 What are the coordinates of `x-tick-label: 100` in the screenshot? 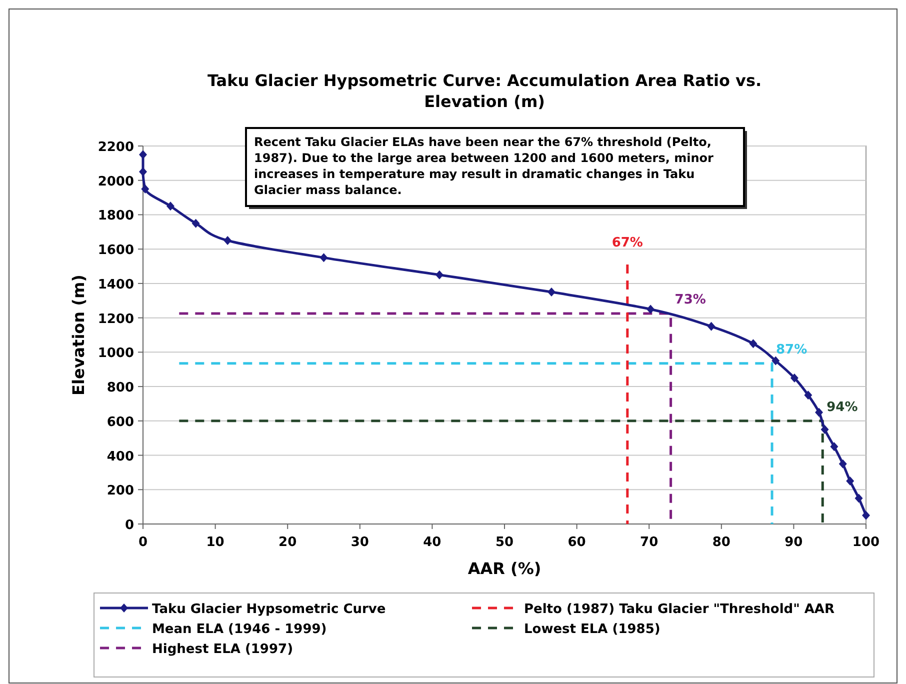 It's located at (866, 542).